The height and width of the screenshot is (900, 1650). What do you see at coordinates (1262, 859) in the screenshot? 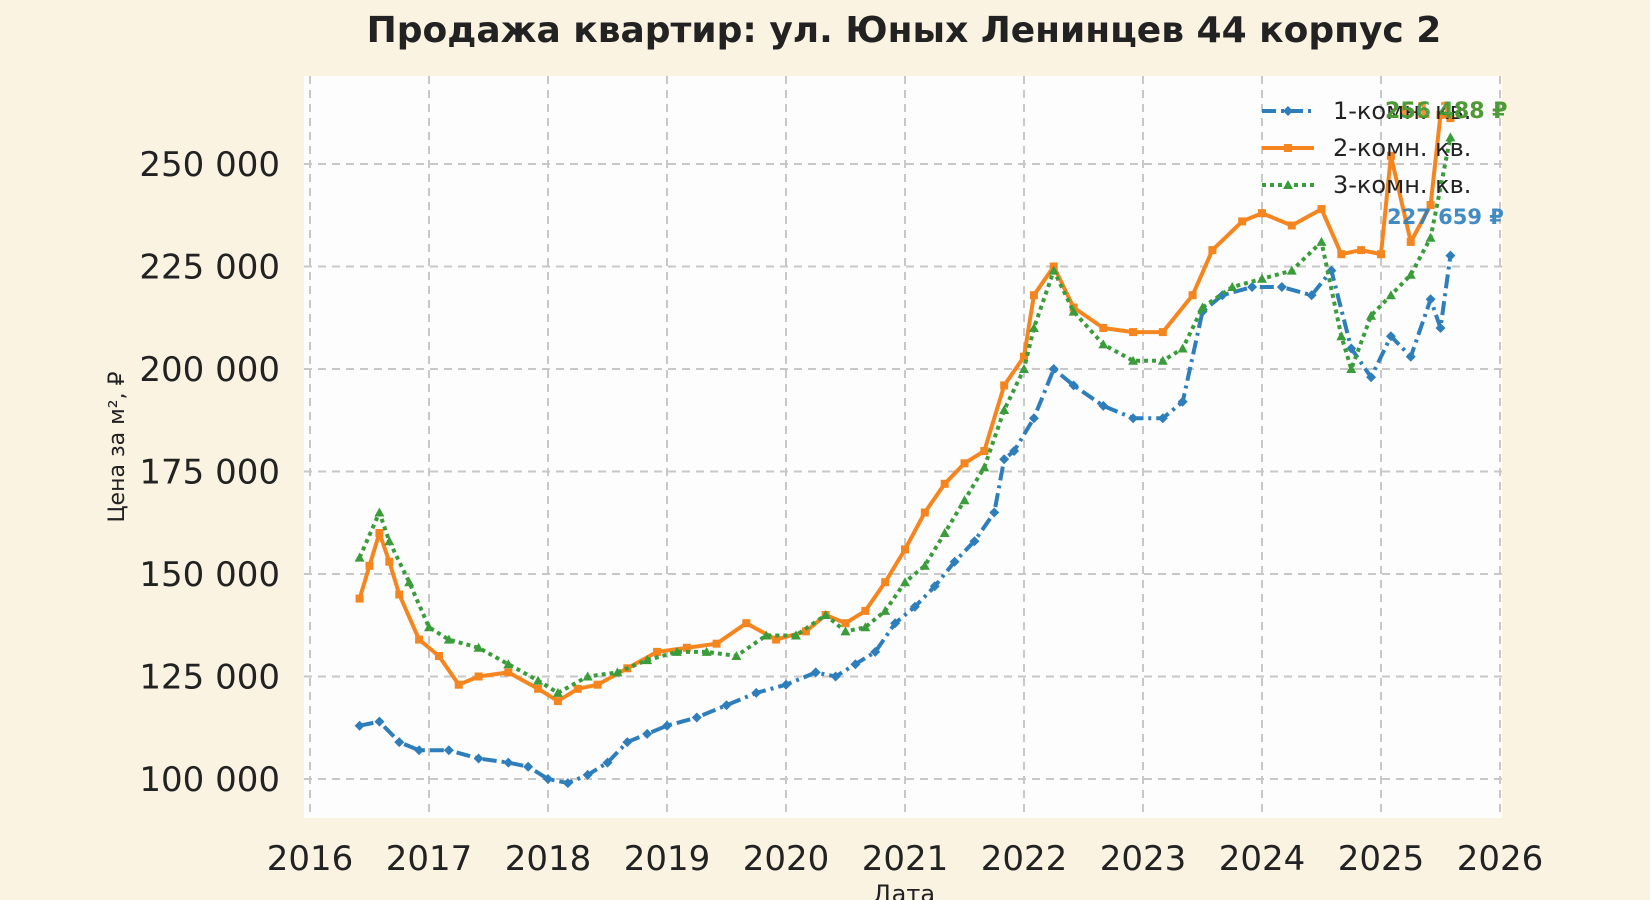
I see `x-tick-label: 2024` at bounding box center [1262, 859].